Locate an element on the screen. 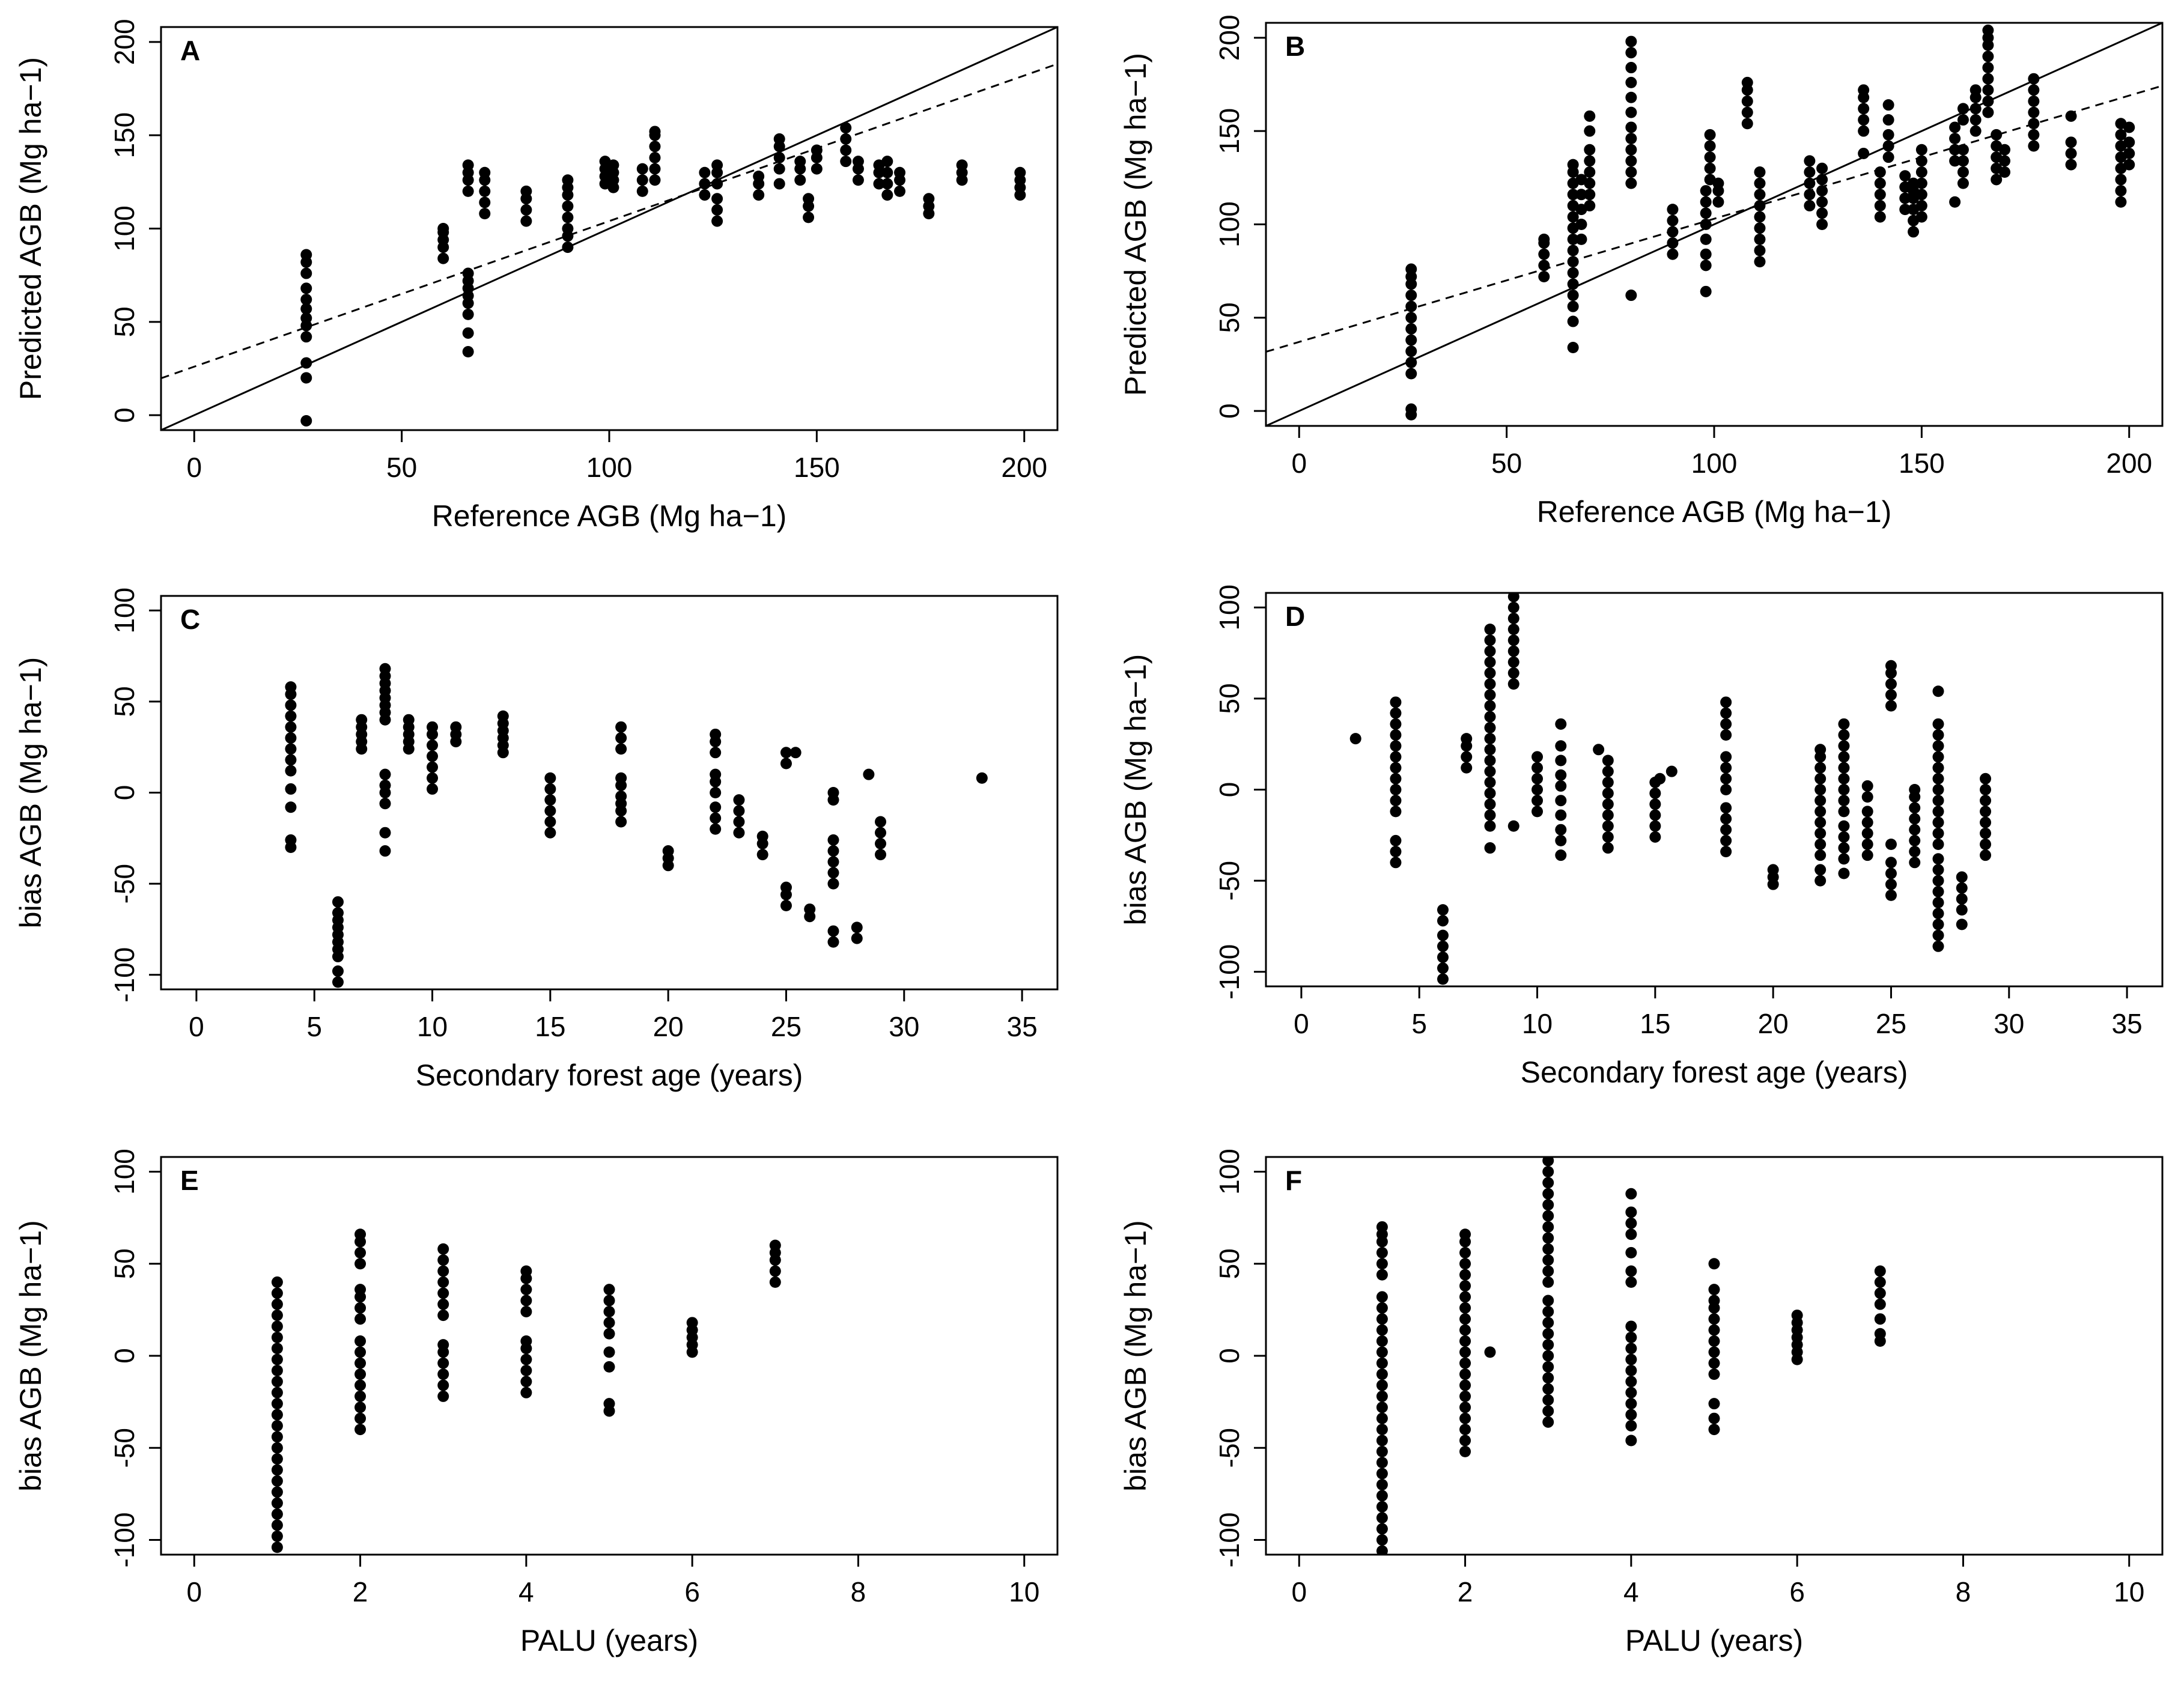  x-tick-label: 8 is located at coordinates (859, 1592).